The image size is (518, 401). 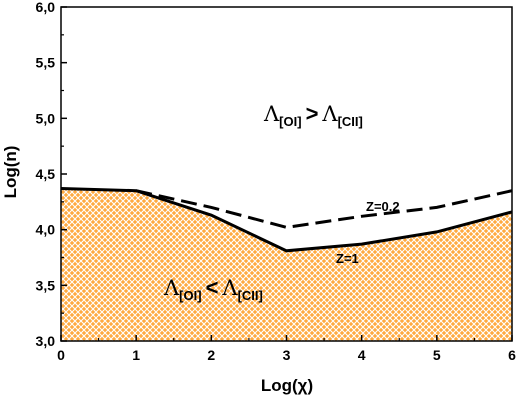 I want to click on x-axis: 0 1 2 3 4 5 6, so click(x=286, y=349).